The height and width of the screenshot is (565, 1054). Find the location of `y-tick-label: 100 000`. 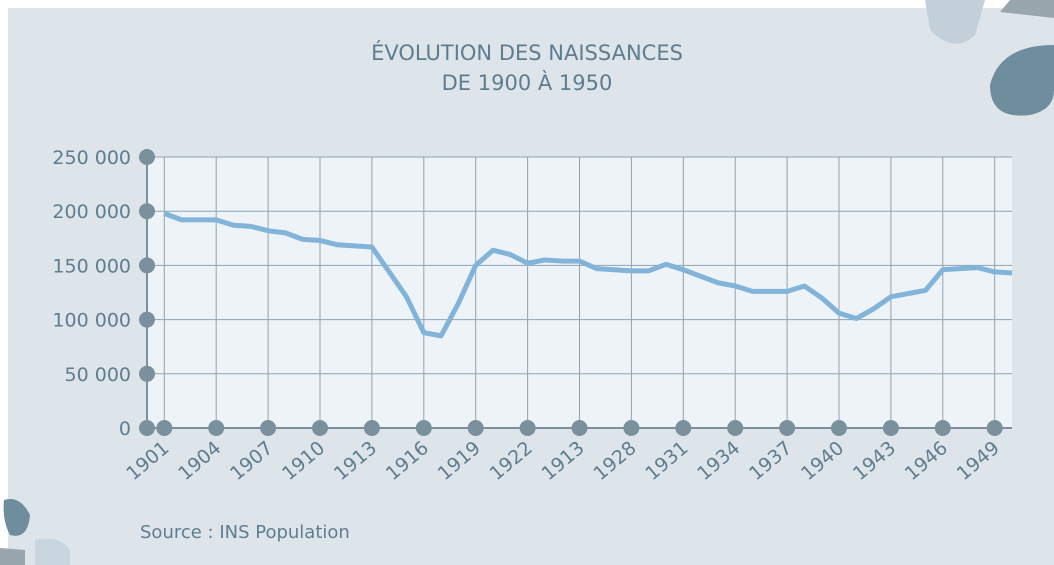

y-tick-label: 100 000 is located at coordinates (91, 321).